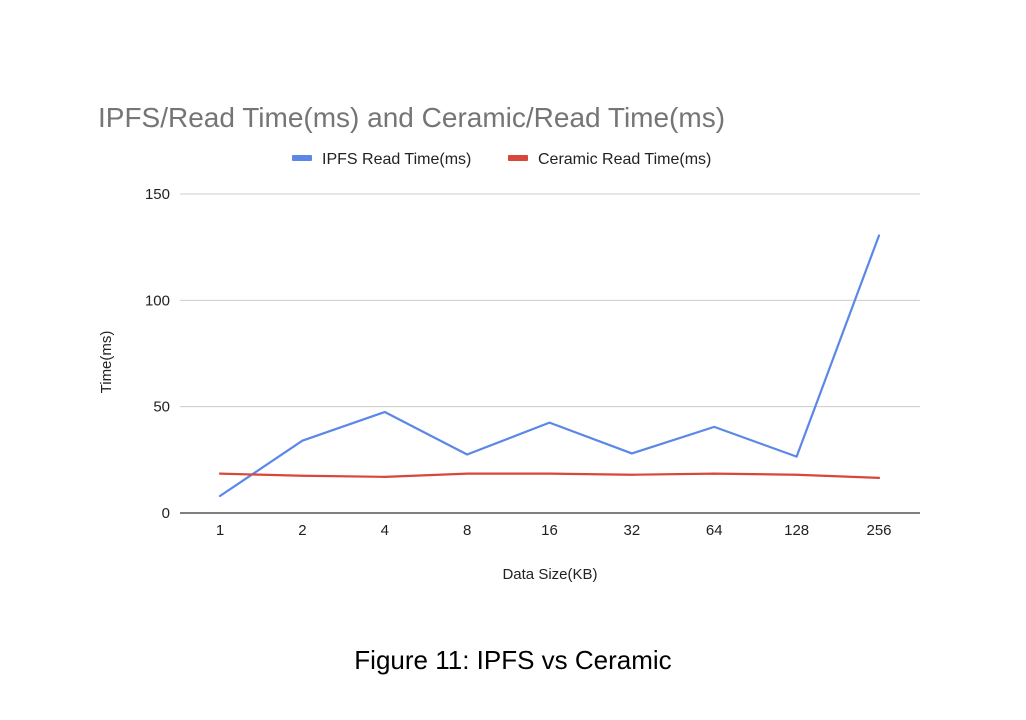 The height and width of the screenshot is (720, 1026). I want to click on x-tick-label: 64, so click(714, 530).